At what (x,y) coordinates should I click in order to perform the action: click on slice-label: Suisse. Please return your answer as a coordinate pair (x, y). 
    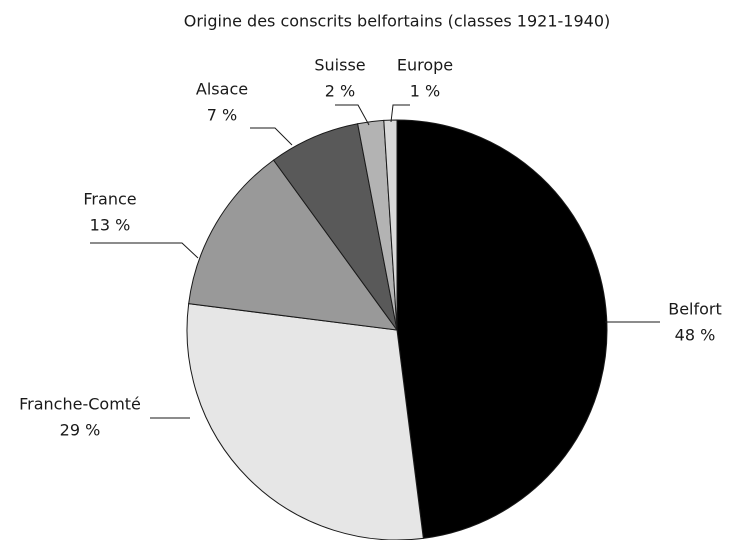
    Looking at the image, I should click on (339, 65).